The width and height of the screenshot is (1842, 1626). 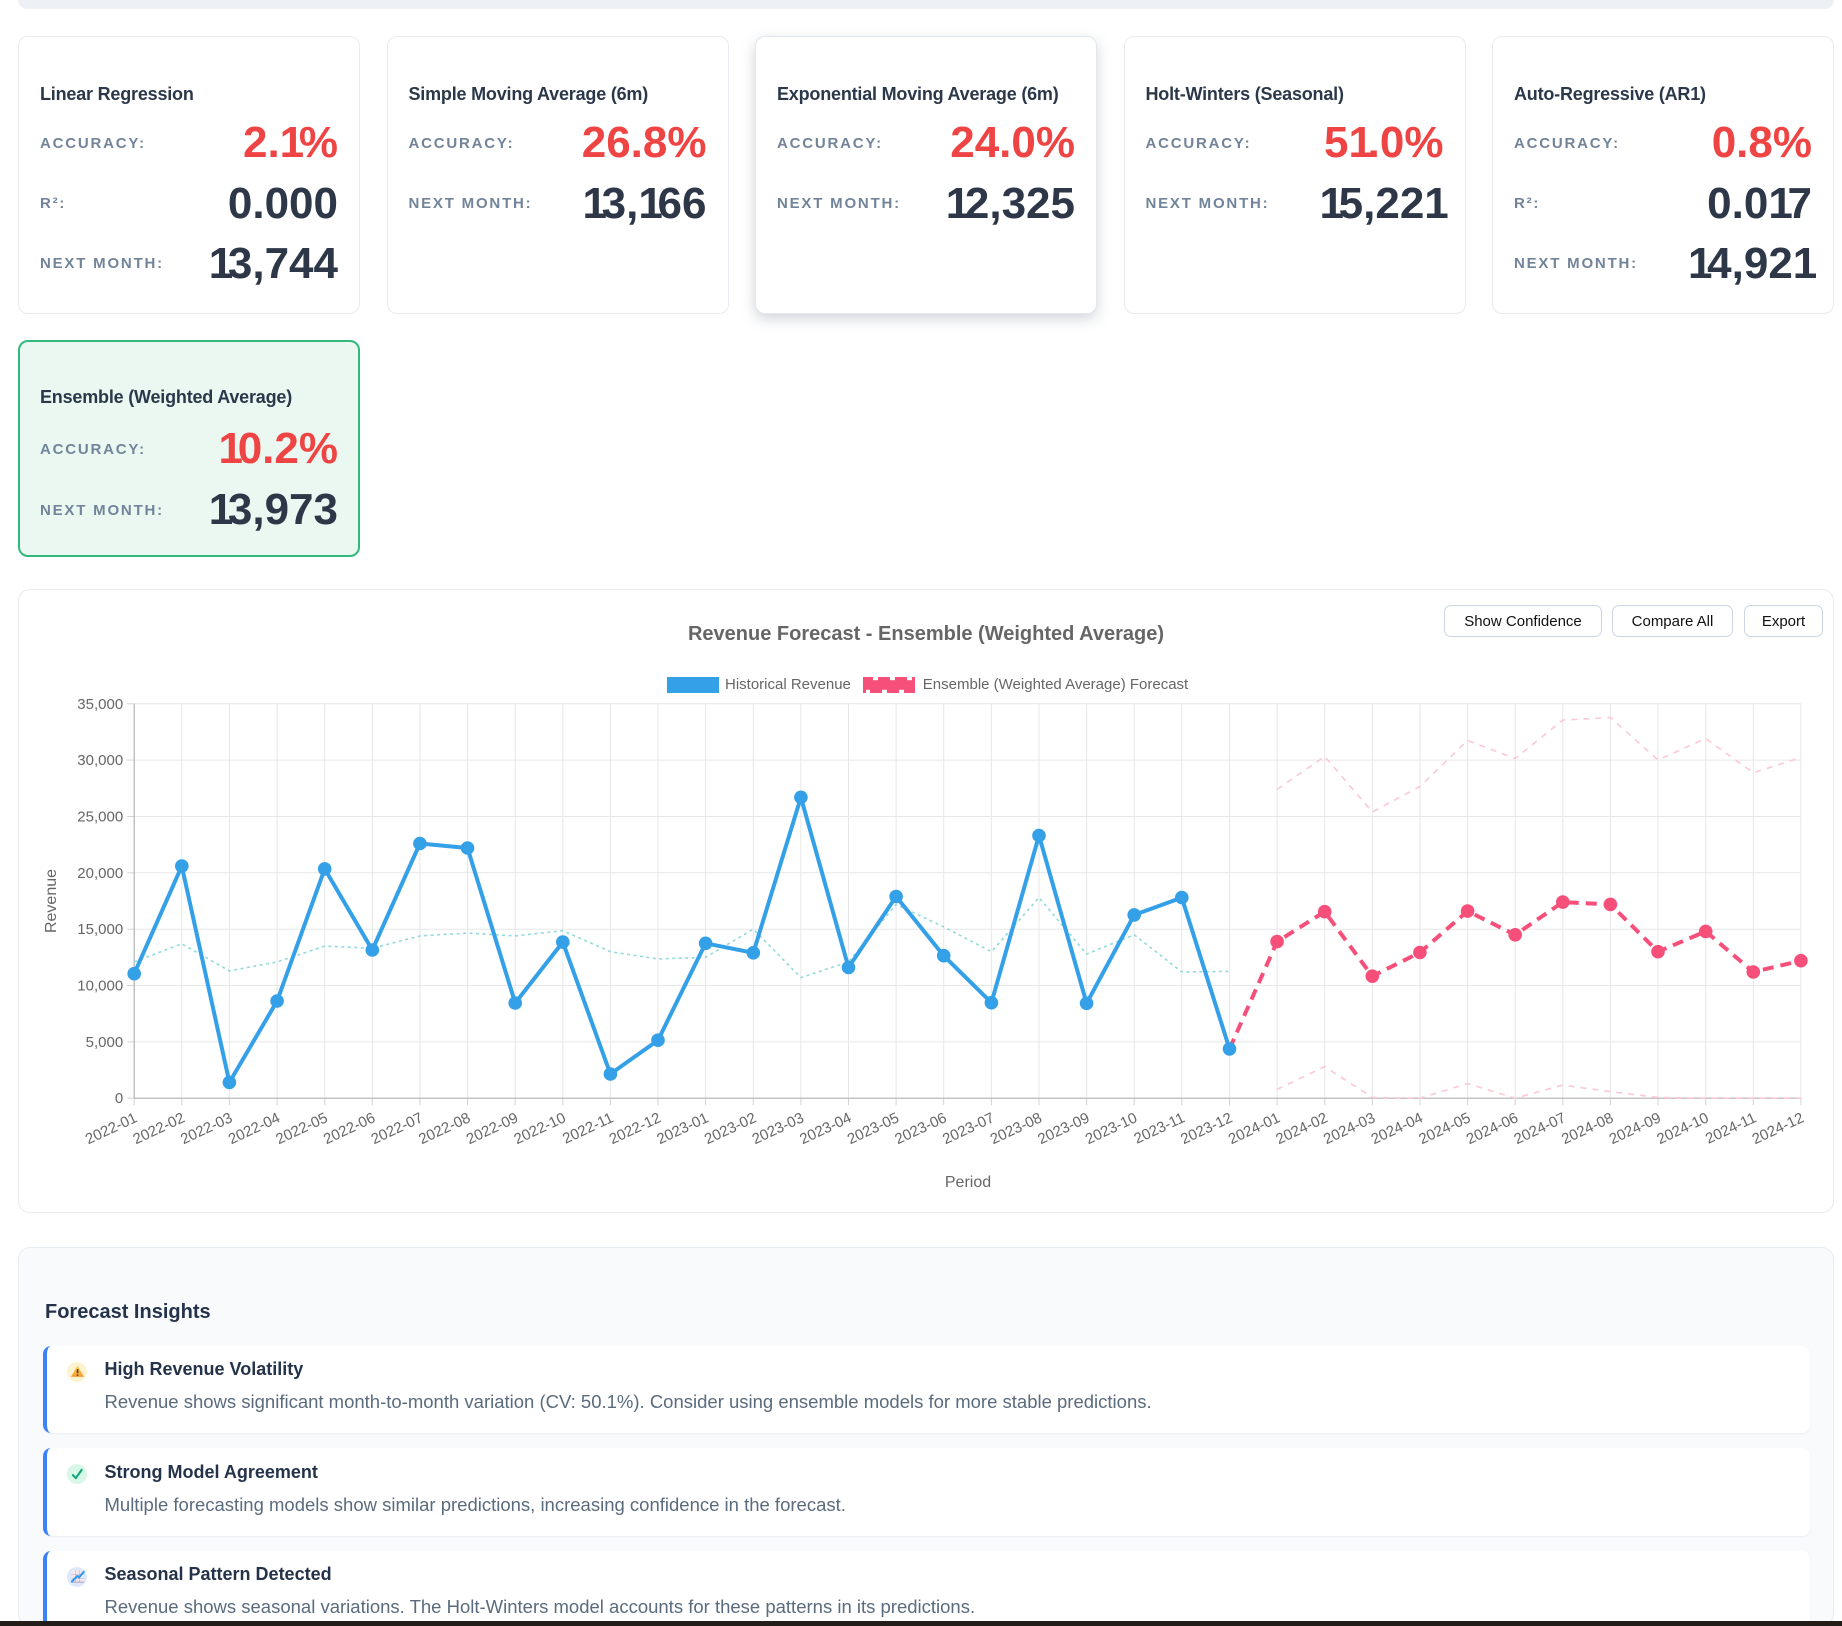 I want to click on svg-text: 2022-04, so click(x=254, y=1128).